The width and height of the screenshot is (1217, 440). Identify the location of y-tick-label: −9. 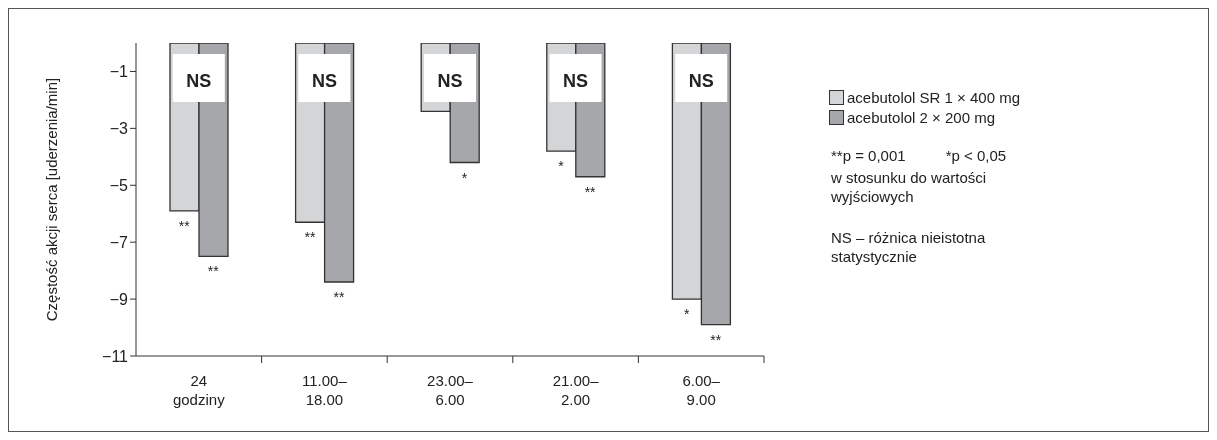
(119, 299).